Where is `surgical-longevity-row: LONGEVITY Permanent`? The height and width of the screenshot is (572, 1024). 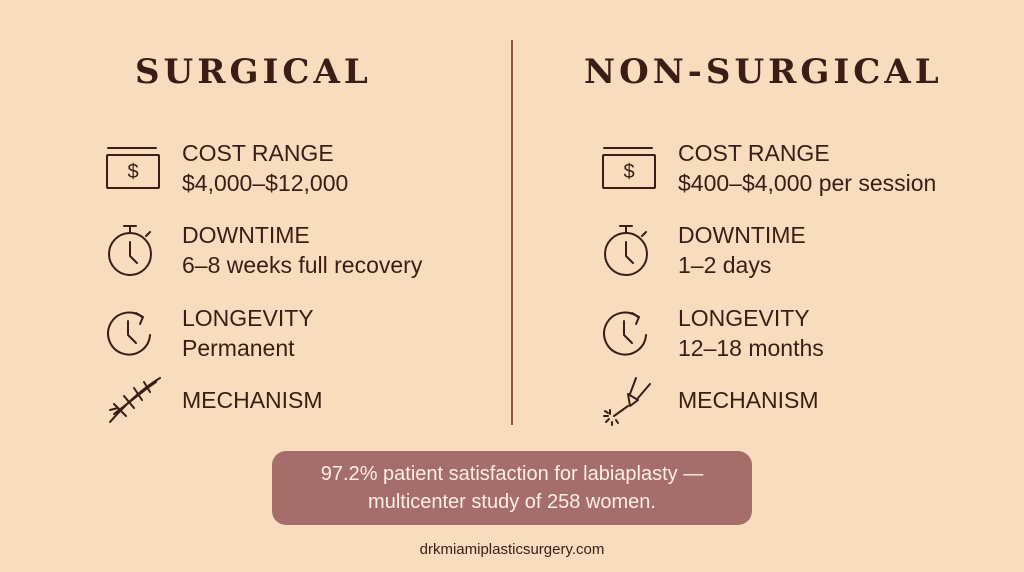
surgical-longevity-row: LONGEVITY Permanent is located at coordinates (209, 333).